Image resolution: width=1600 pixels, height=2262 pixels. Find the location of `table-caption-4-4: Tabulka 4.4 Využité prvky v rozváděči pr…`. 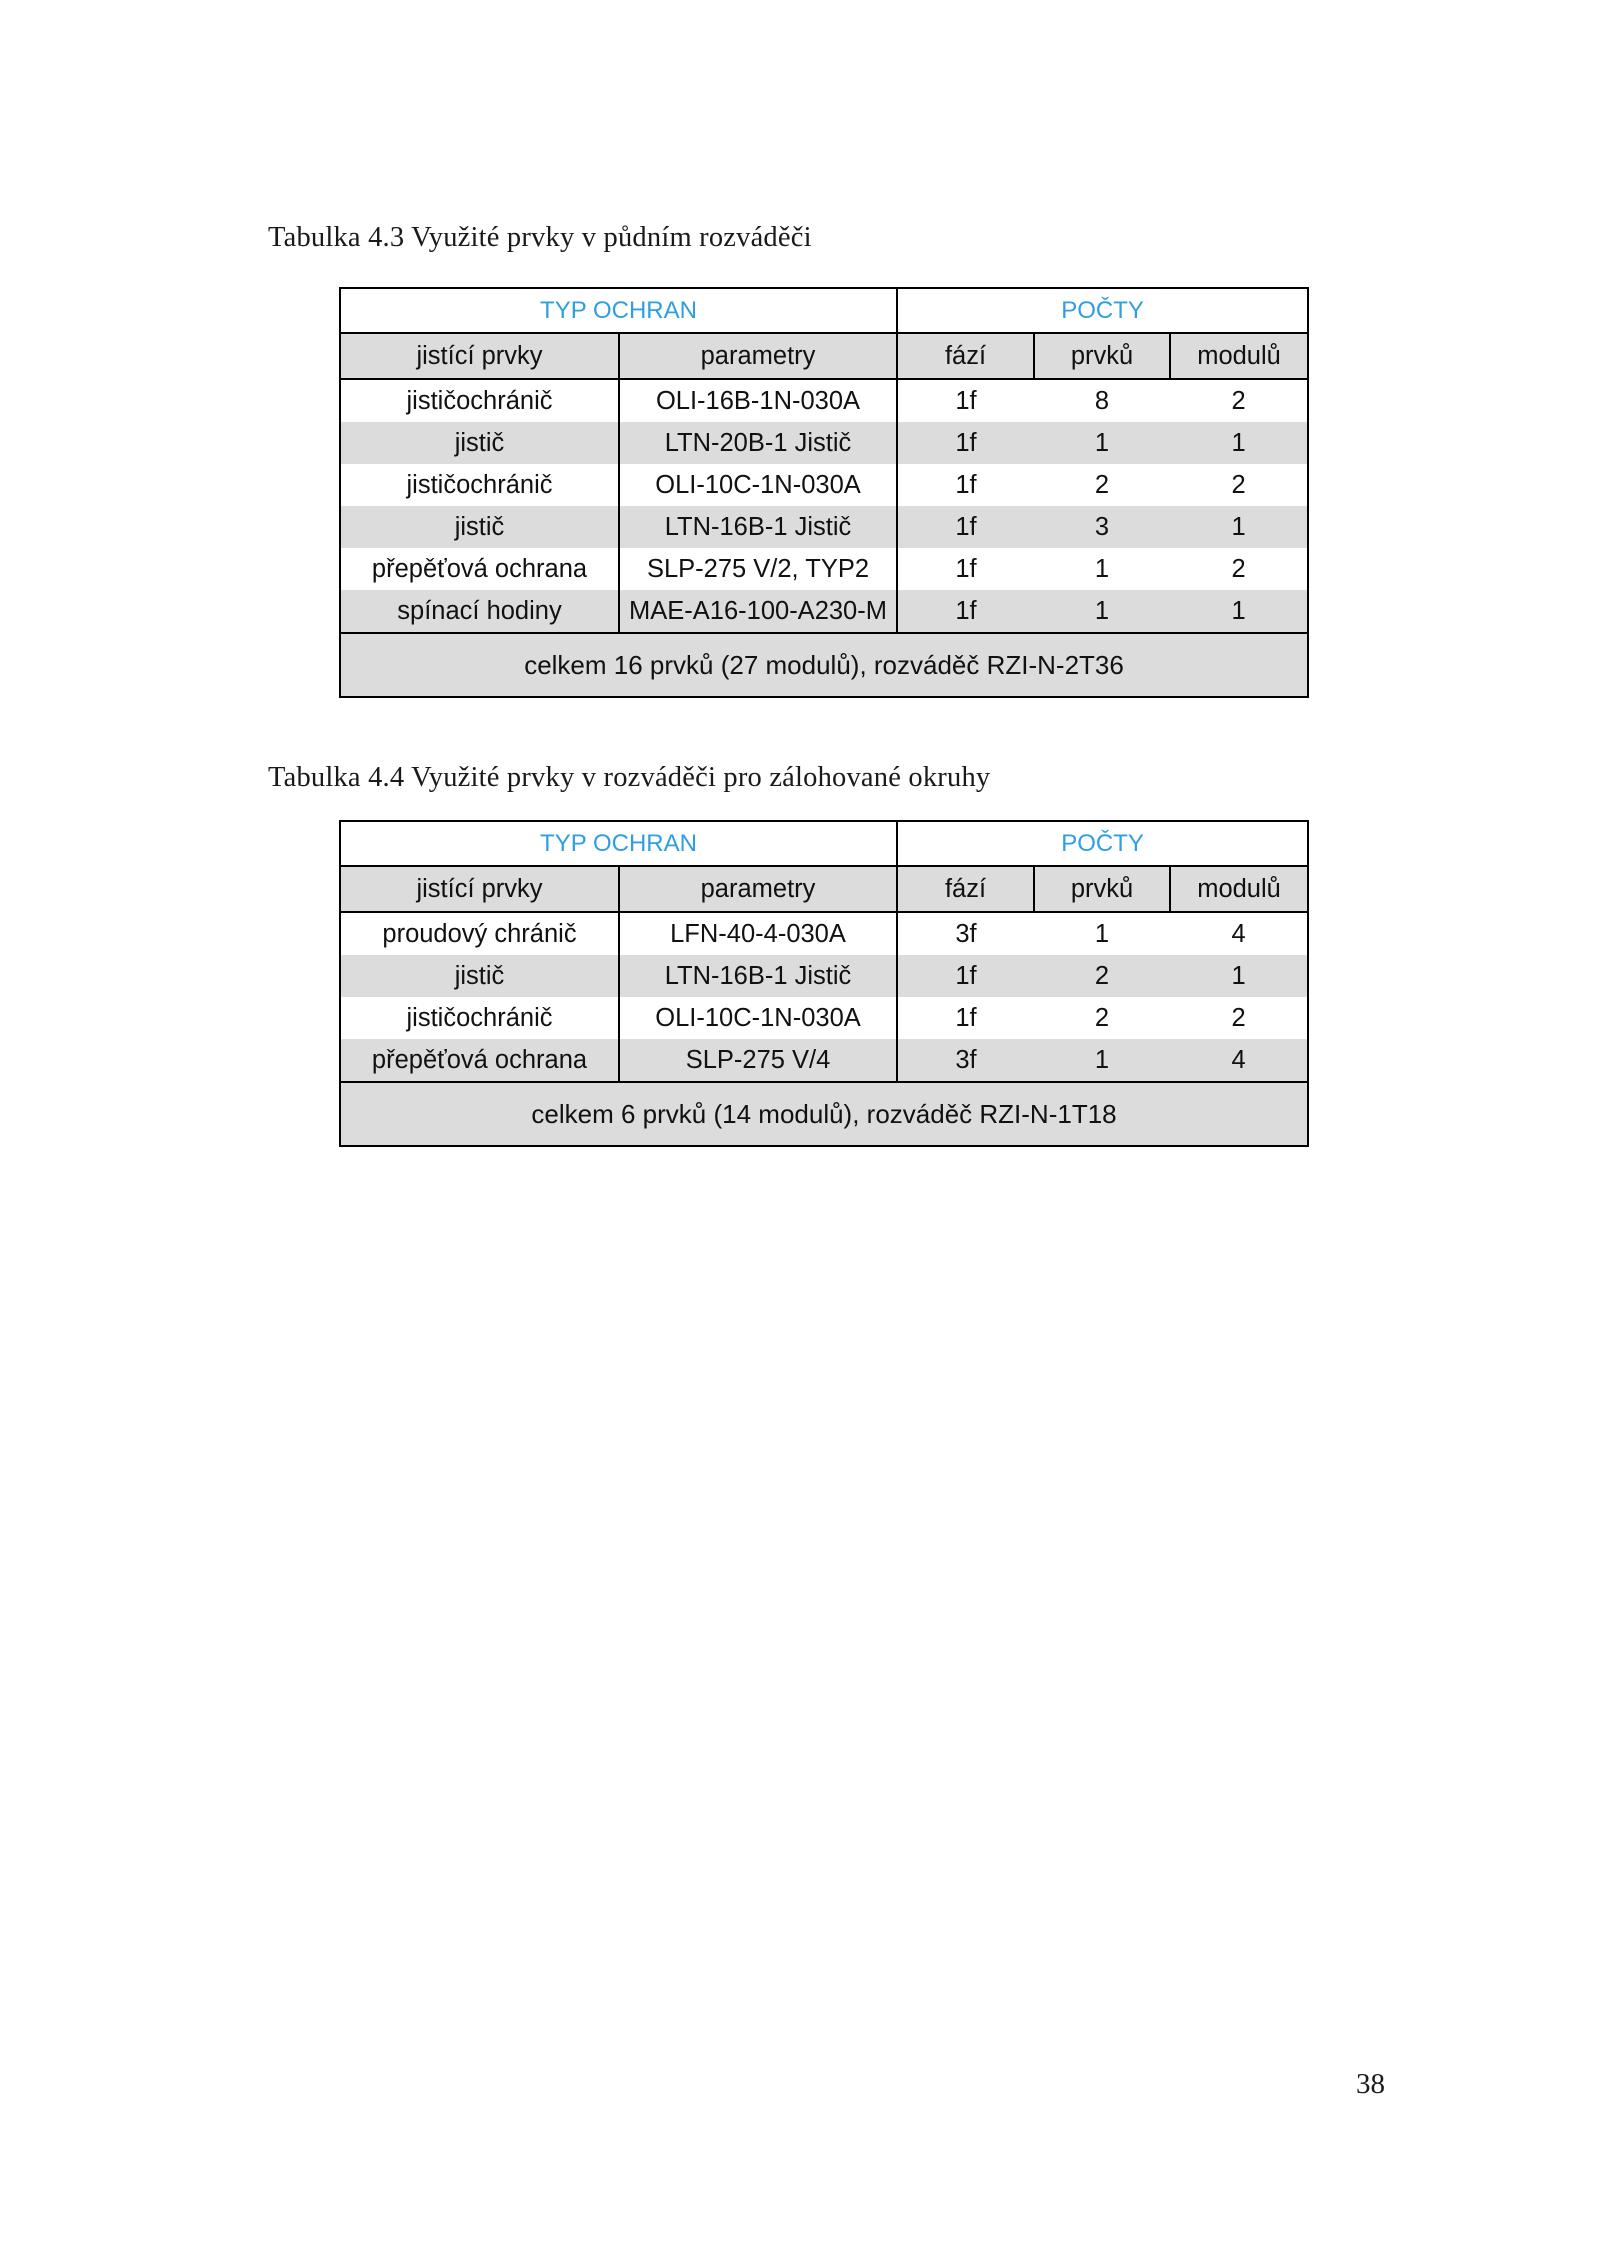

table-caption-4-4: Tabulka 4.4 Využité prvky v rozváděči pr… is located at coordinates (629, 777).